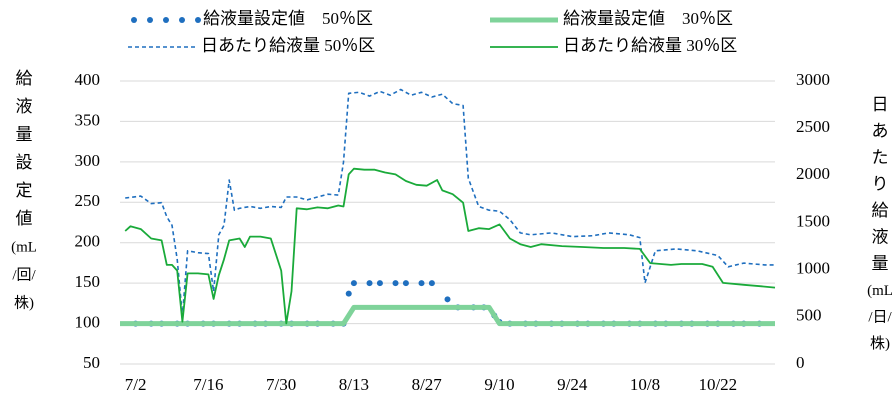 This screenshot has width=896, height=403. Describe the element at coordinates (24, 134) in the screenshot. I see `y-axis-label: 量` at that location.